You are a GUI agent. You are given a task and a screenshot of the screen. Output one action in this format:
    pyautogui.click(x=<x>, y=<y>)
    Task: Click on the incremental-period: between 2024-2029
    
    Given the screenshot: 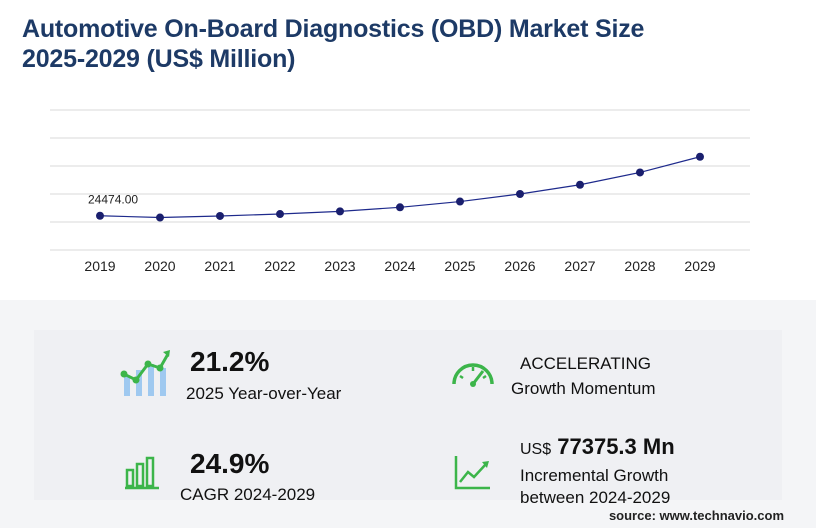 What is the action you would take?
    pyautogui.click(x=595, y=497)
    